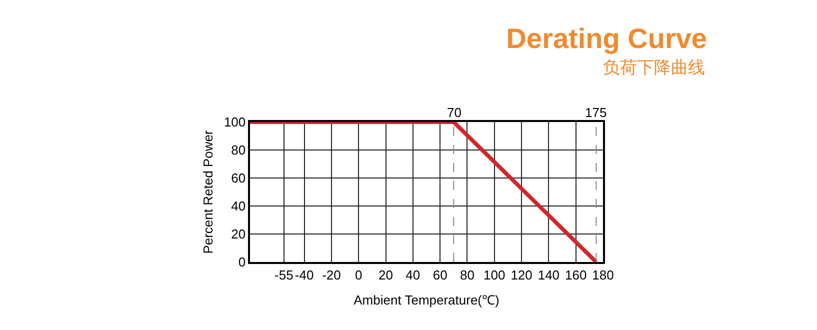 The image size is (817, 330). I want to click on x-tick-label: -40, so click(304, 274).